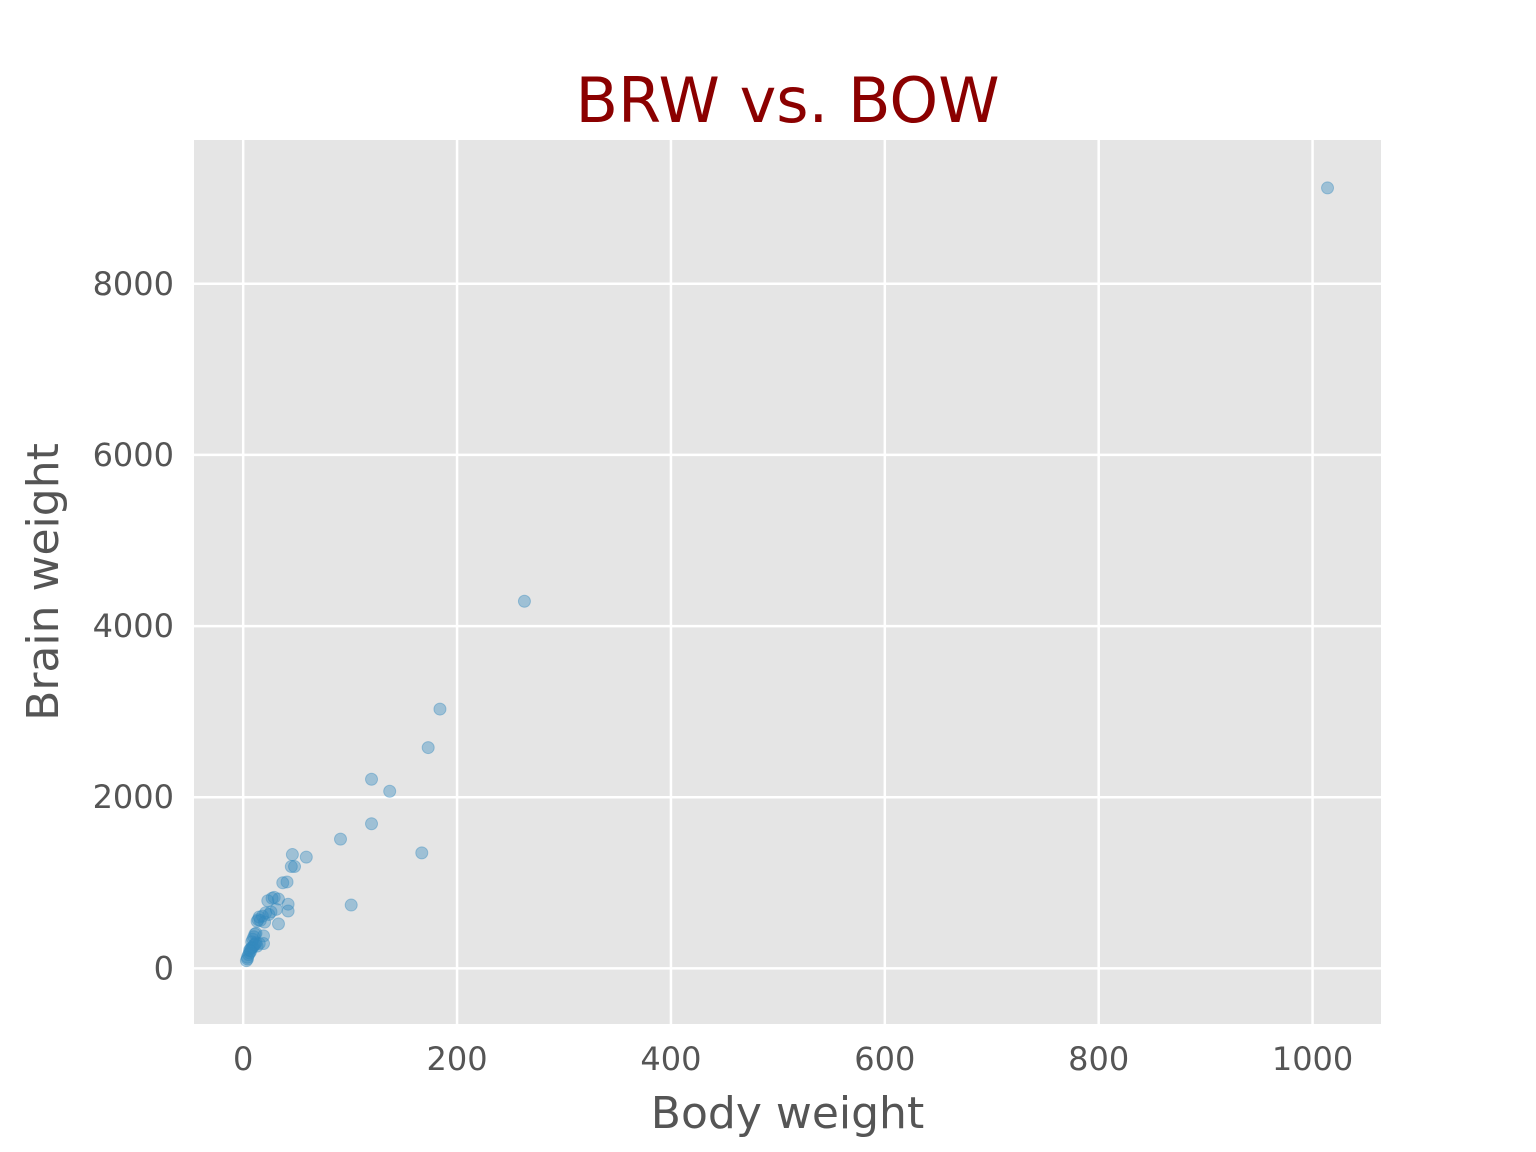 The image size is (1536, 1152). Describe the element at coordinates (1098, 1059) in the screenshot. I see `x-tick-label: 800` at that location.